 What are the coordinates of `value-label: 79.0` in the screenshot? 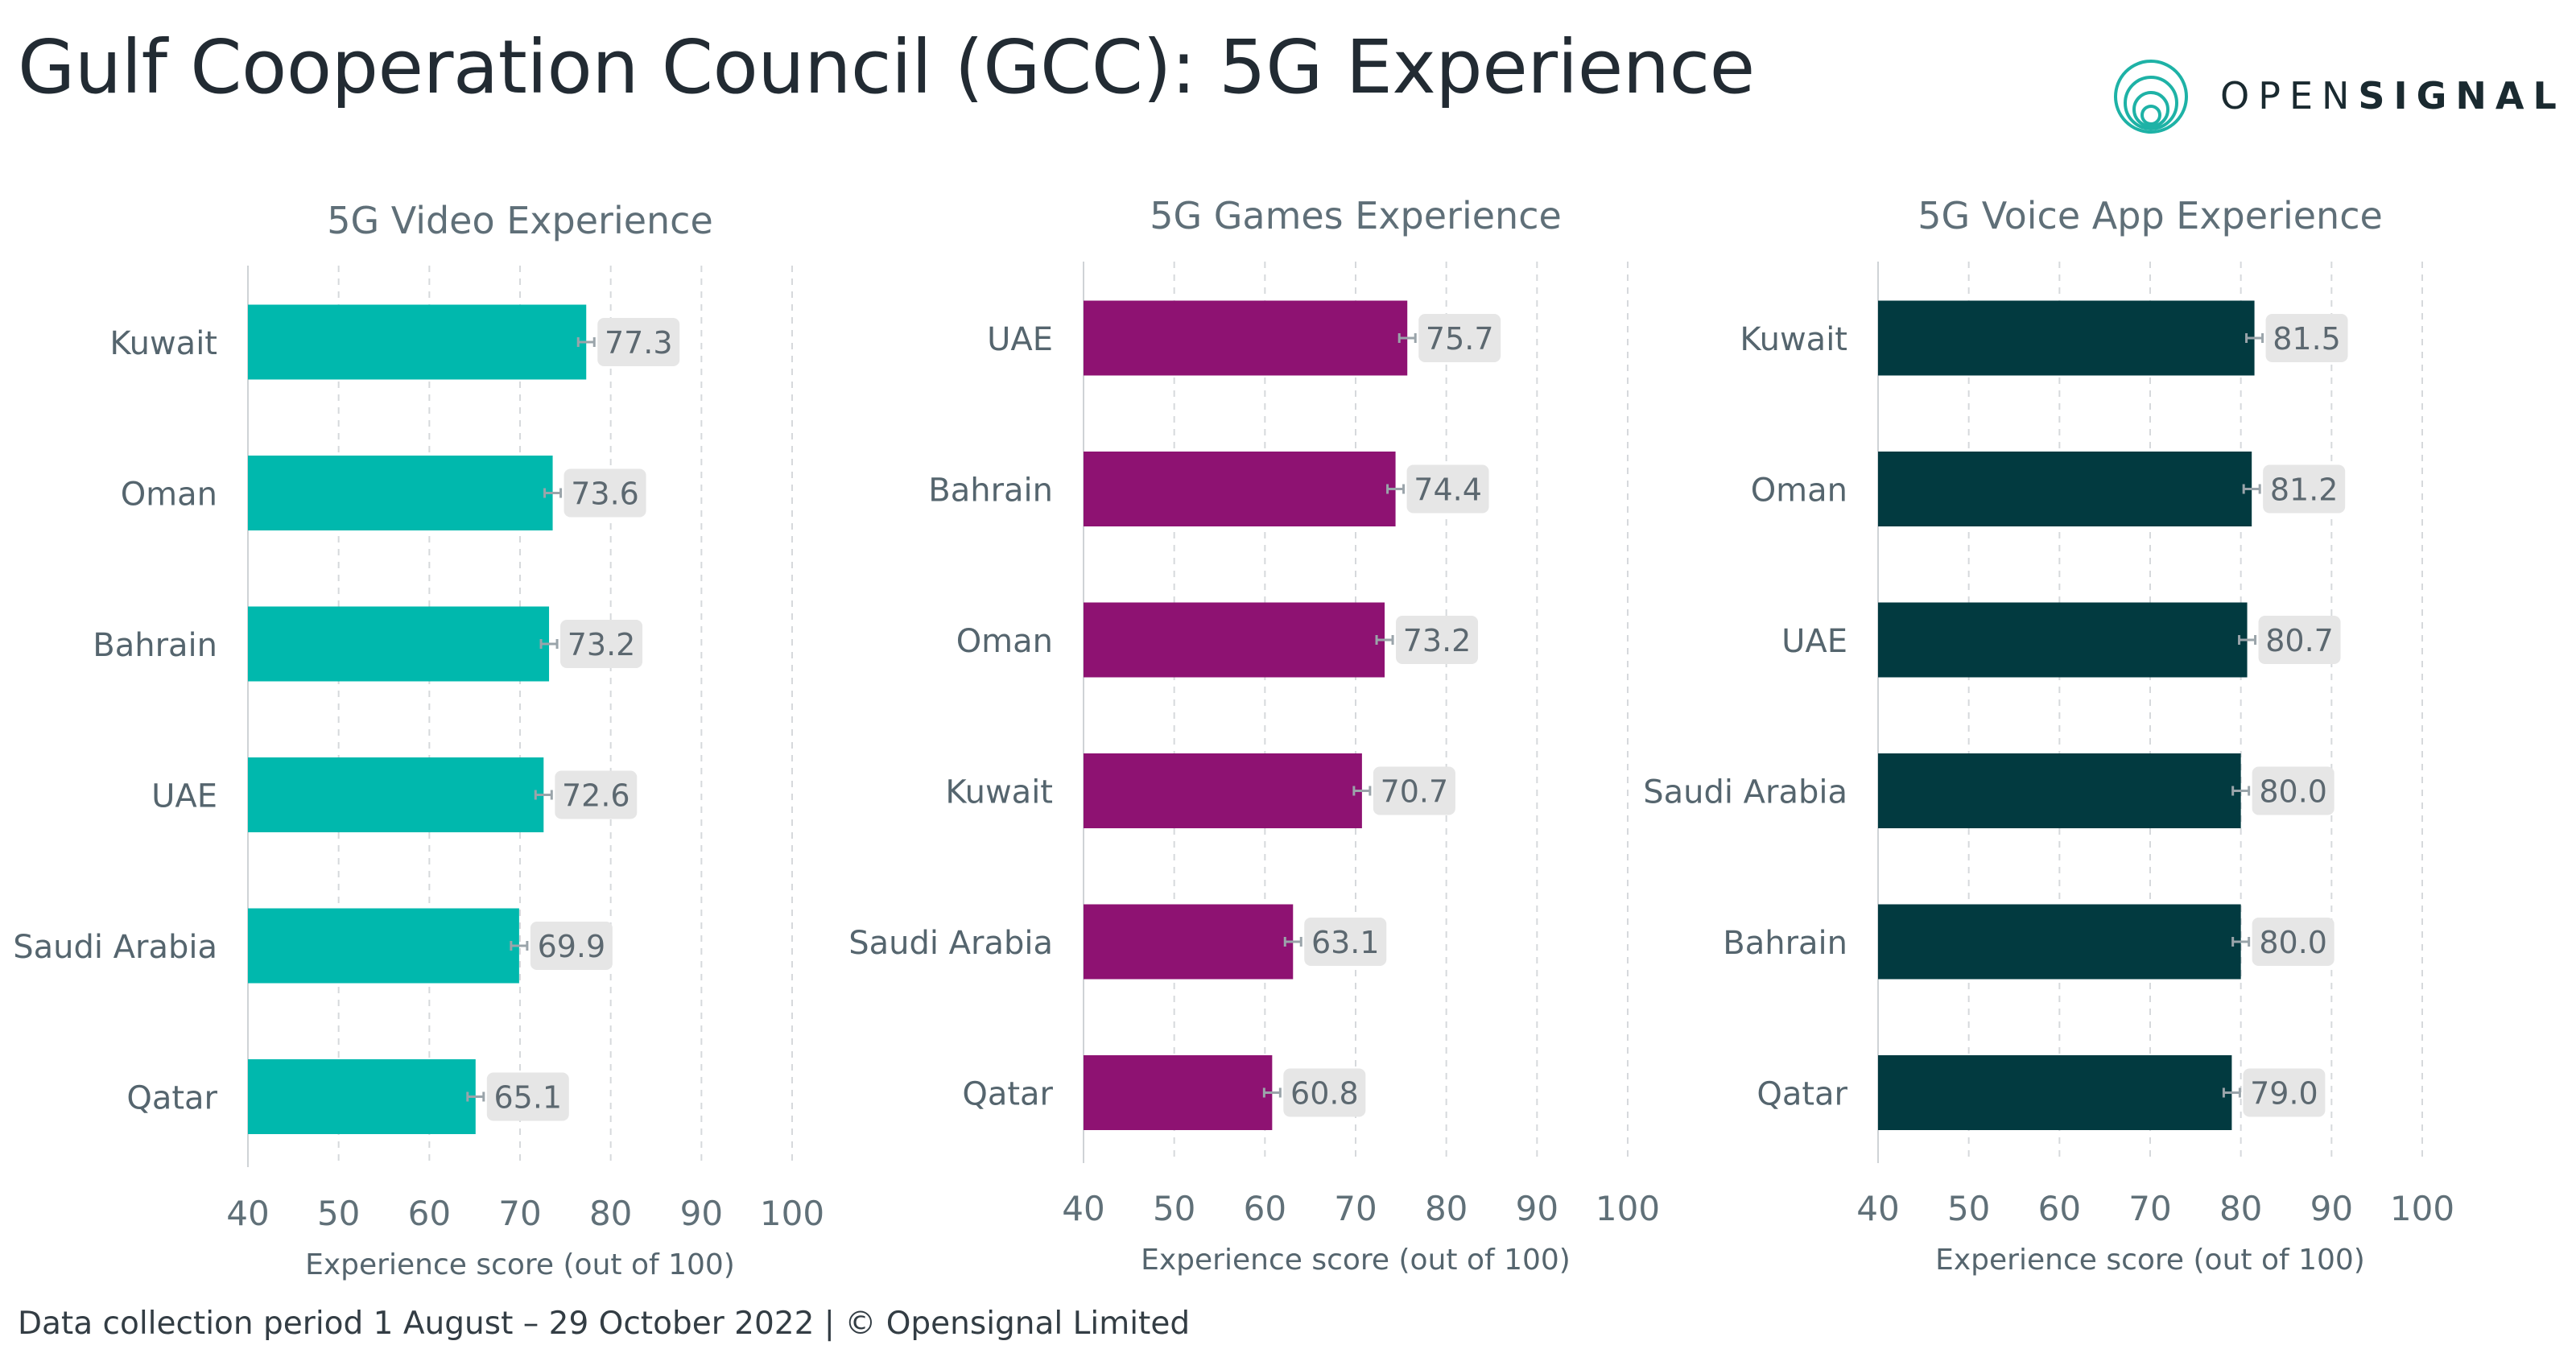 It's located at (2284, 1094).